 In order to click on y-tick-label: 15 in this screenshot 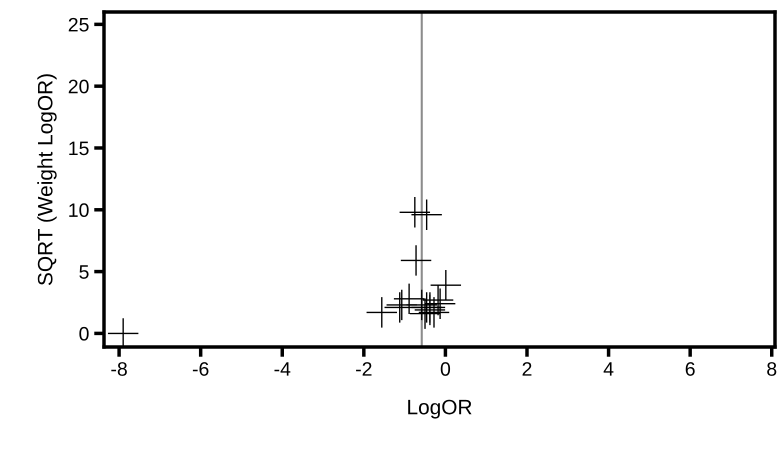, I will do `click(79, 149)`.